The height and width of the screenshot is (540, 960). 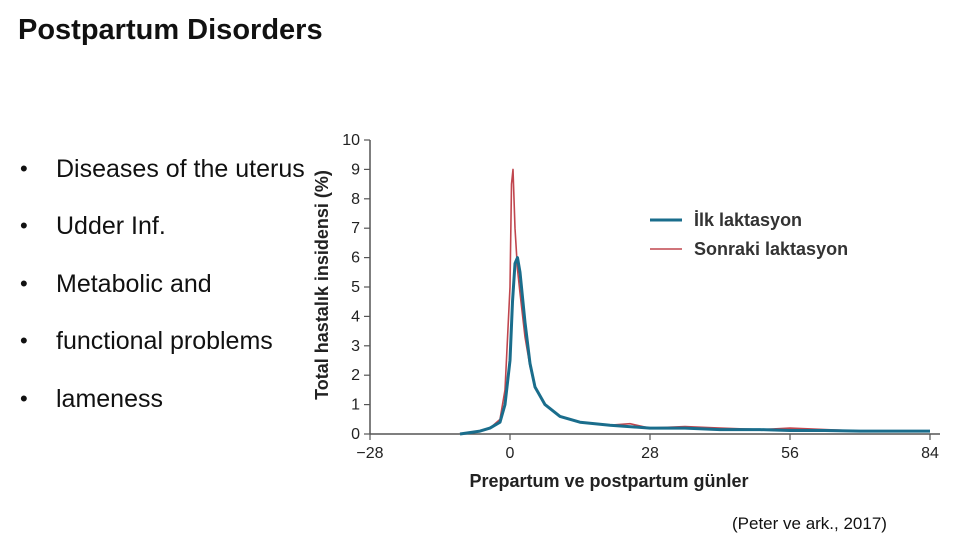 I want to click on bullet-item: • Diseases of the uterus, so click(x=162, y=169).